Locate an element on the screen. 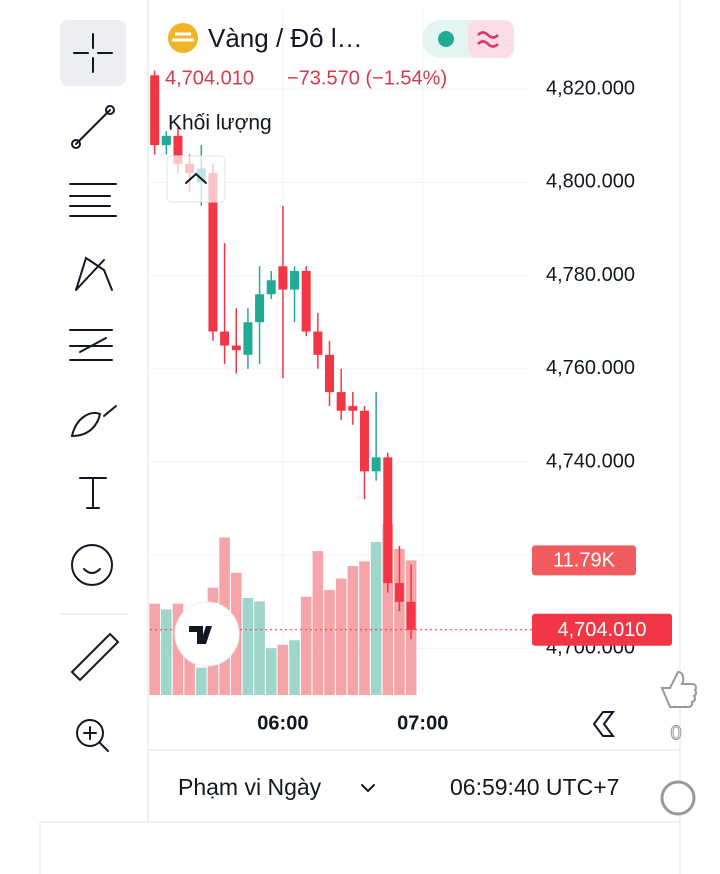 This screenshot has height=874, width=720. price-tag-label: 4,704.010 is located at coordinates (602, 630).